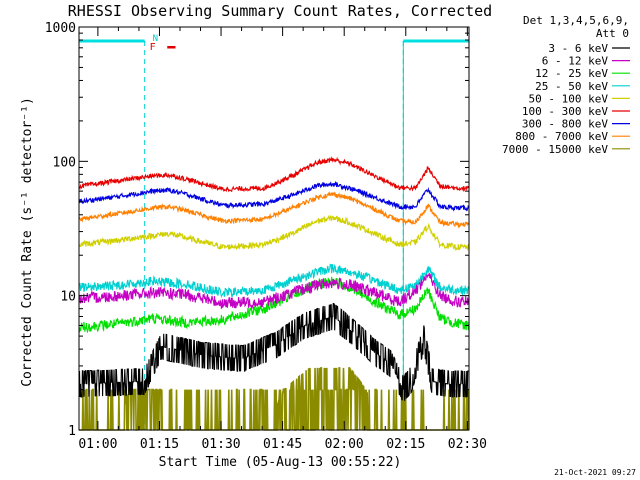 The image size is (640, 480). Describe the element at coordinates (344, 444) in the screenshot. I see `x-tick-label: 02:00` at that location.